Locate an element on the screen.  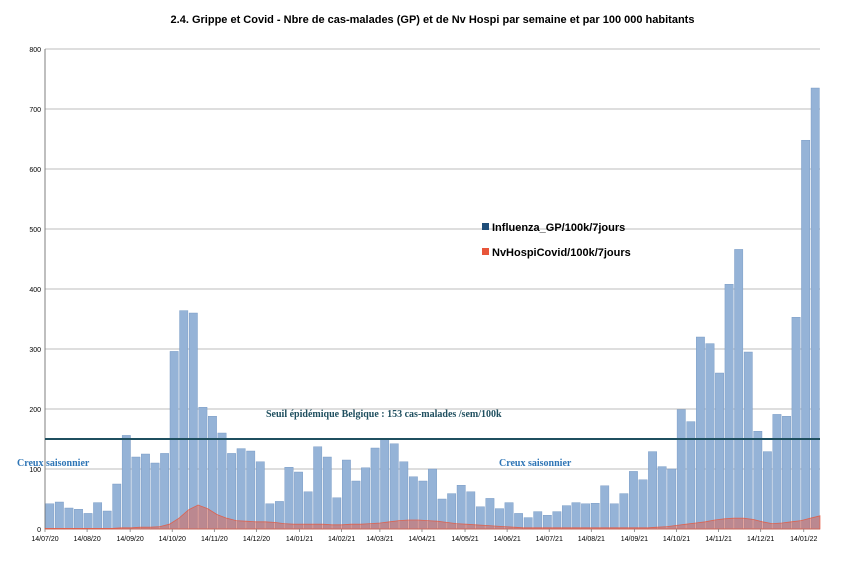
x-tick-label: 14/09/20 is located at coordinates (130, 539).